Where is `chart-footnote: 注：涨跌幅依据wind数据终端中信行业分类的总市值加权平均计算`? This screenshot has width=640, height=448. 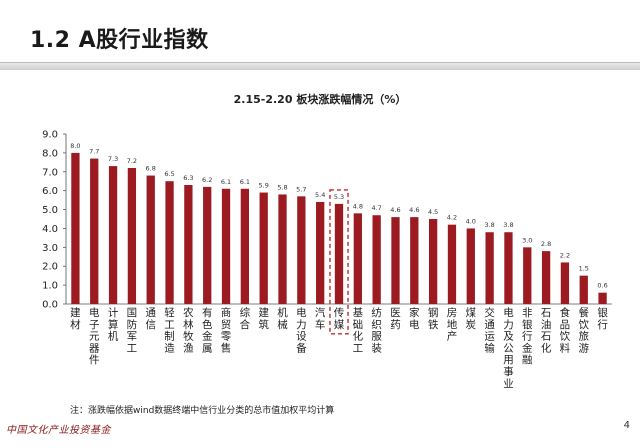
chart-footnote: 注：涨跌幅依据wind数据终端中信行业分类的总市值加权平均计算 is located at coordinates (202, 411).